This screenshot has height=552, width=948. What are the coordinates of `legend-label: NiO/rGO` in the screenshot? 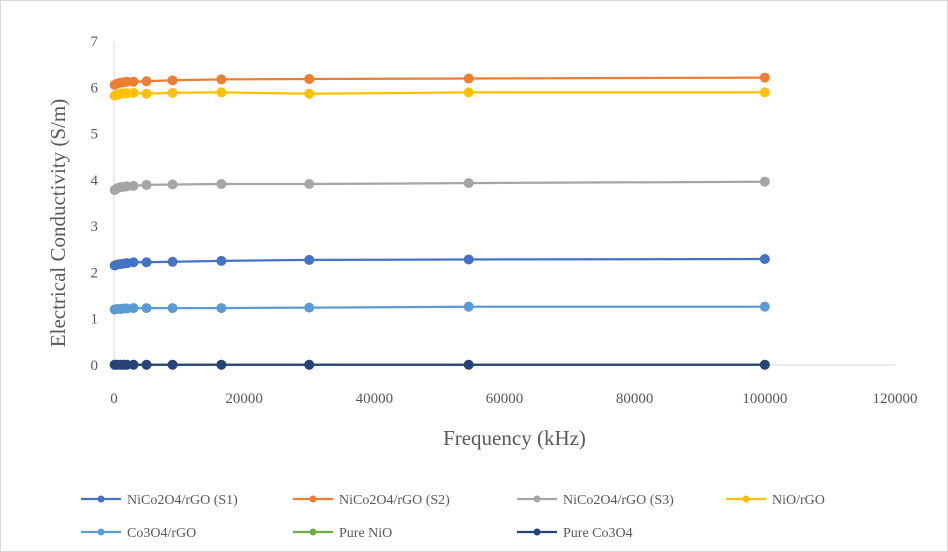 It's located at (798, 500).